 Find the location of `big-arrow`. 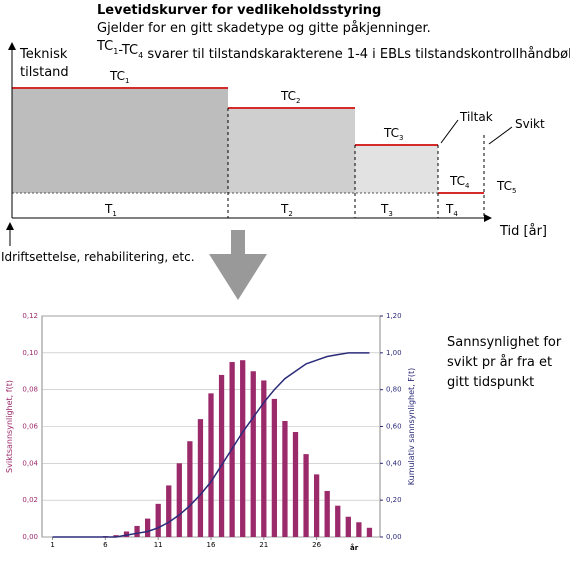

big-arrow is located at coordinates (238, 265).